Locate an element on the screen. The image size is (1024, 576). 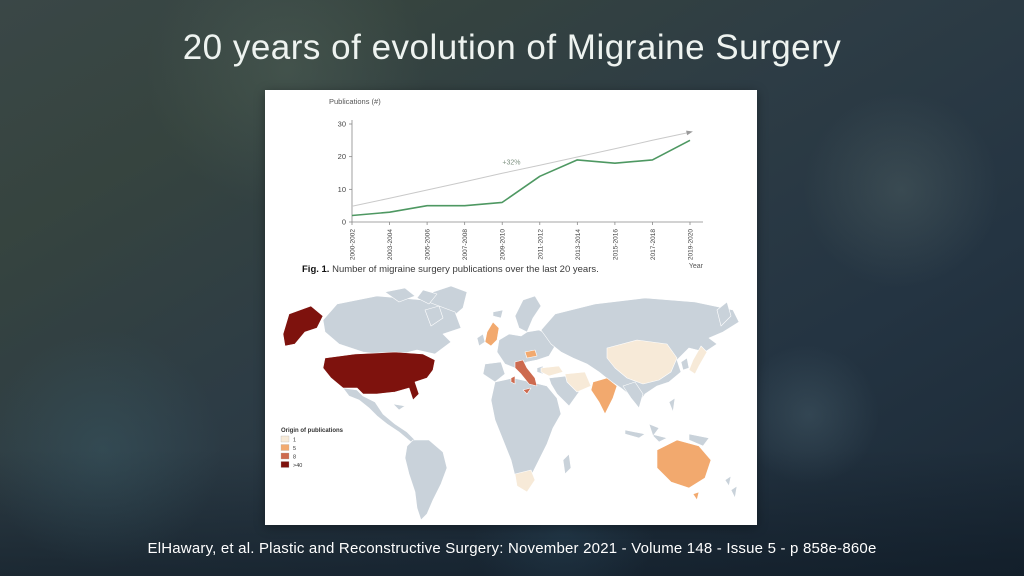
x-tick-label: 2000-2002 is located at coordinates (353, 244).